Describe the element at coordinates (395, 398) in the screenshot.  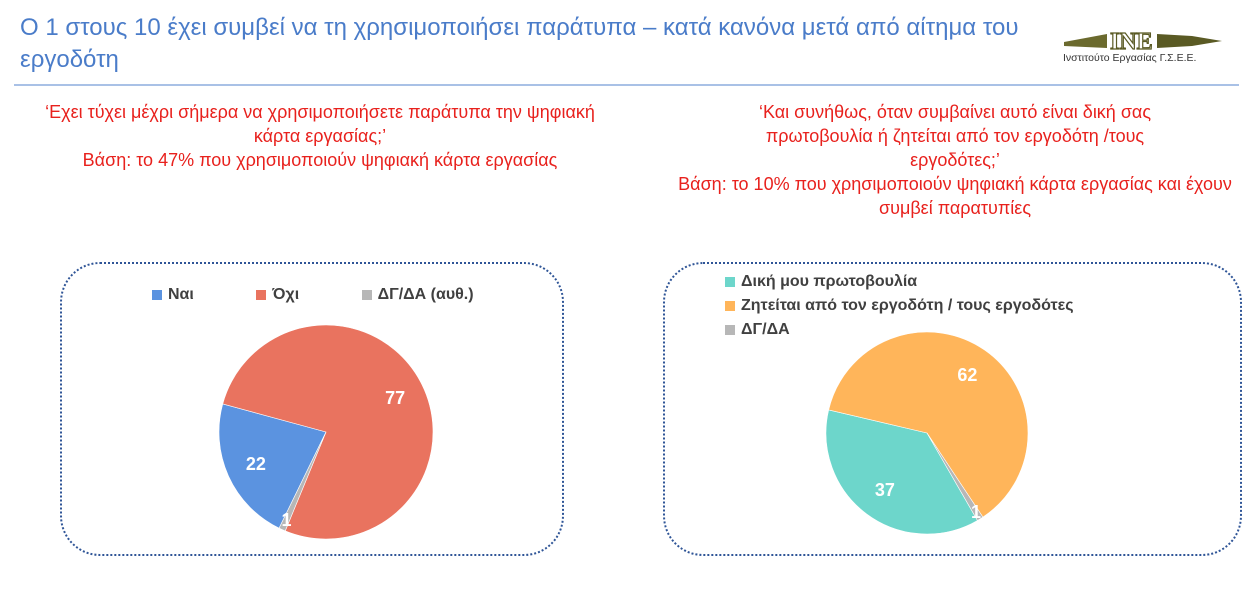
I see `pie0-data-label-1: 77` at that location.